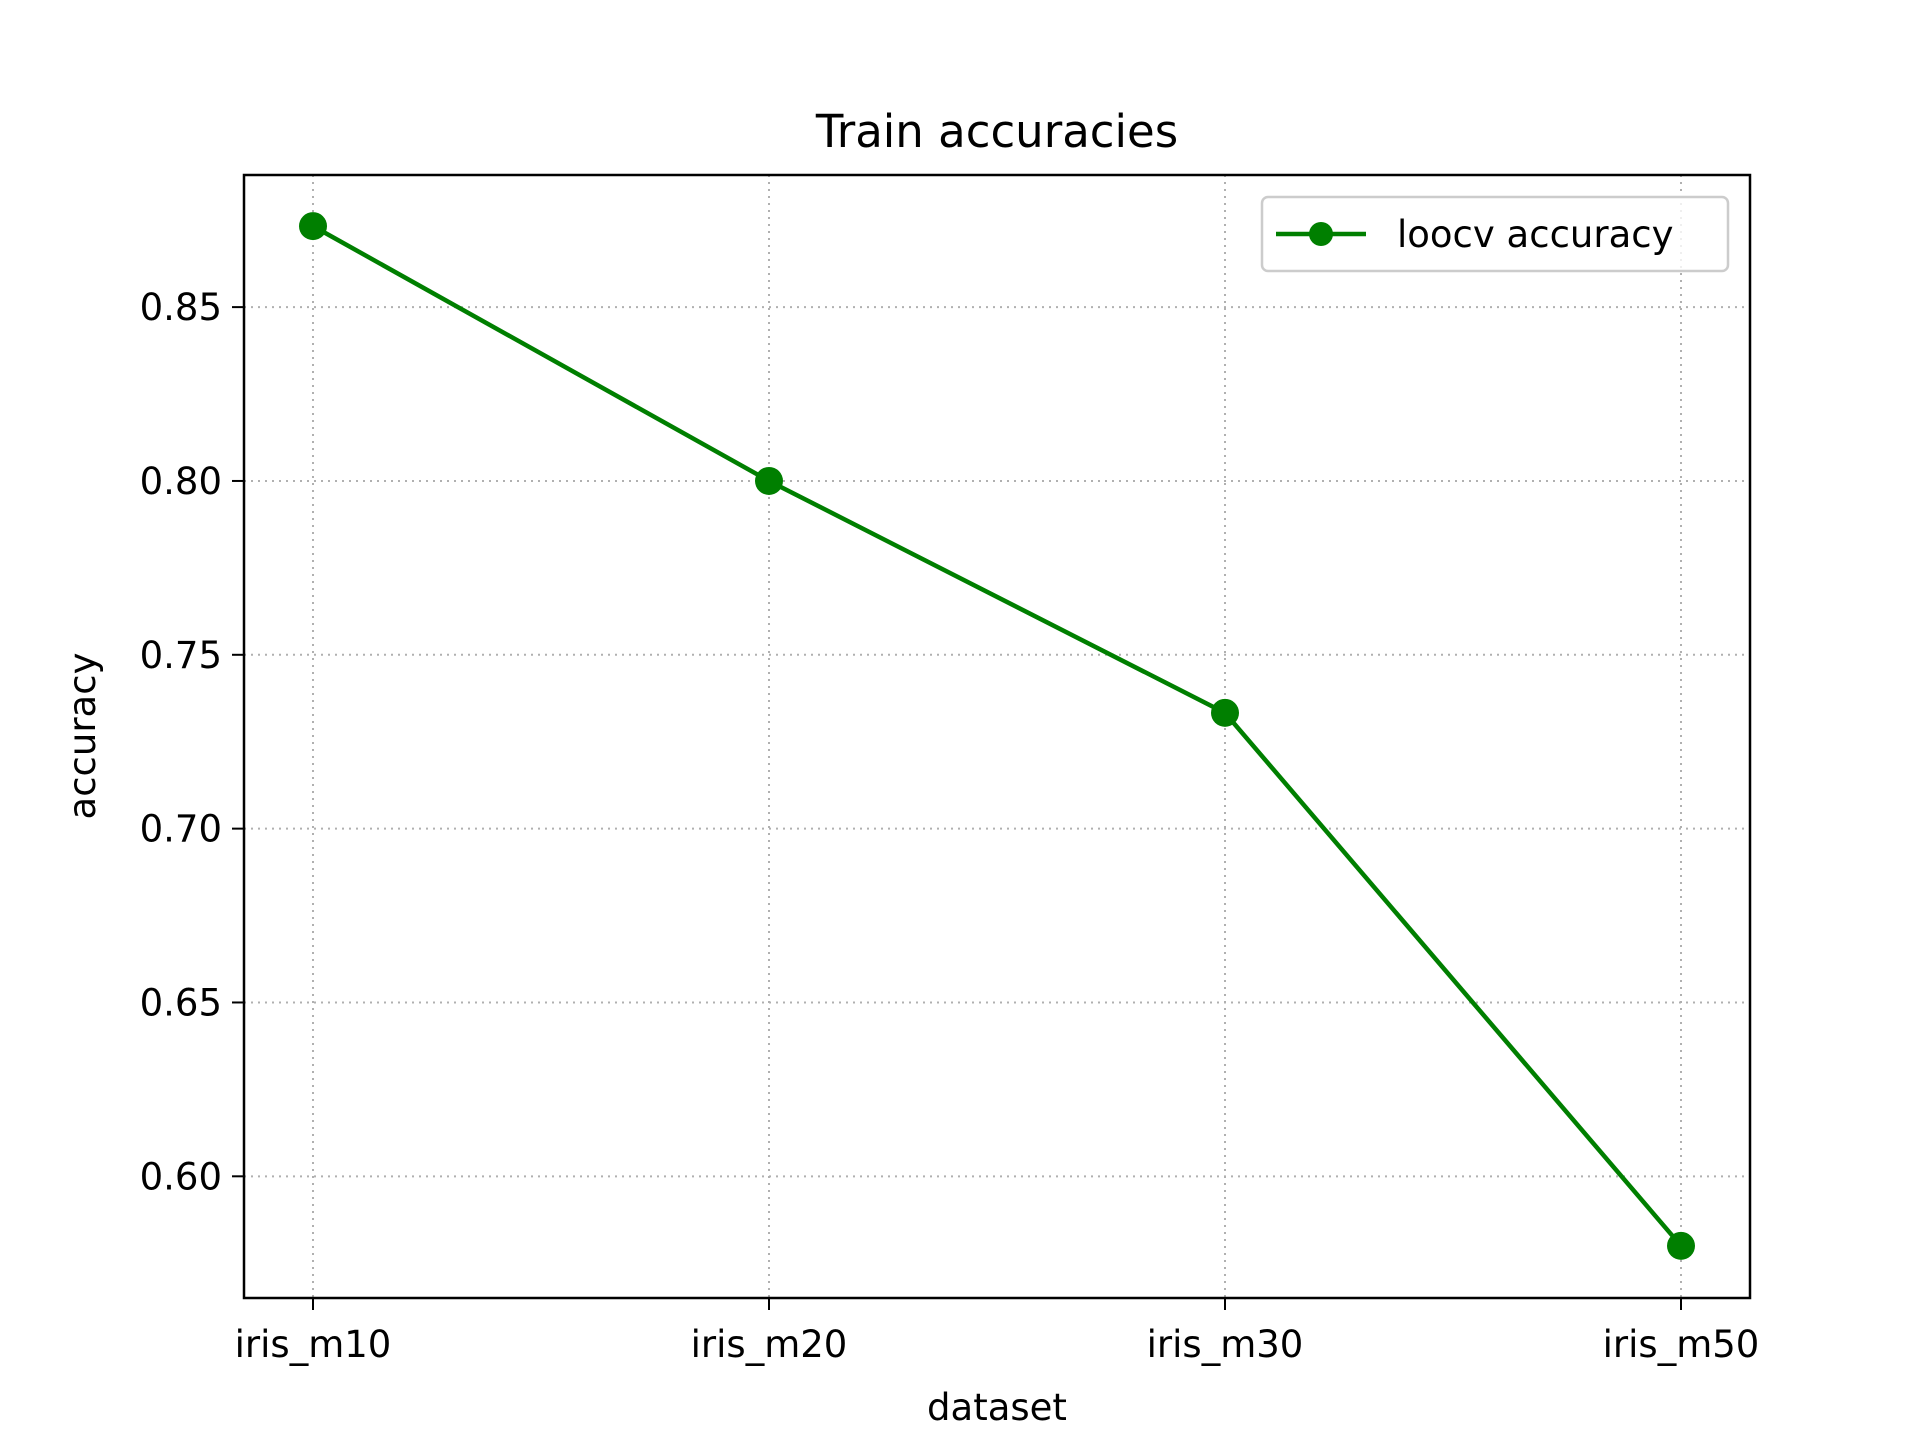 This screenshot has height=1444, width=1920. I want to click on chart-title: Train accuracies, so click(996, 131).